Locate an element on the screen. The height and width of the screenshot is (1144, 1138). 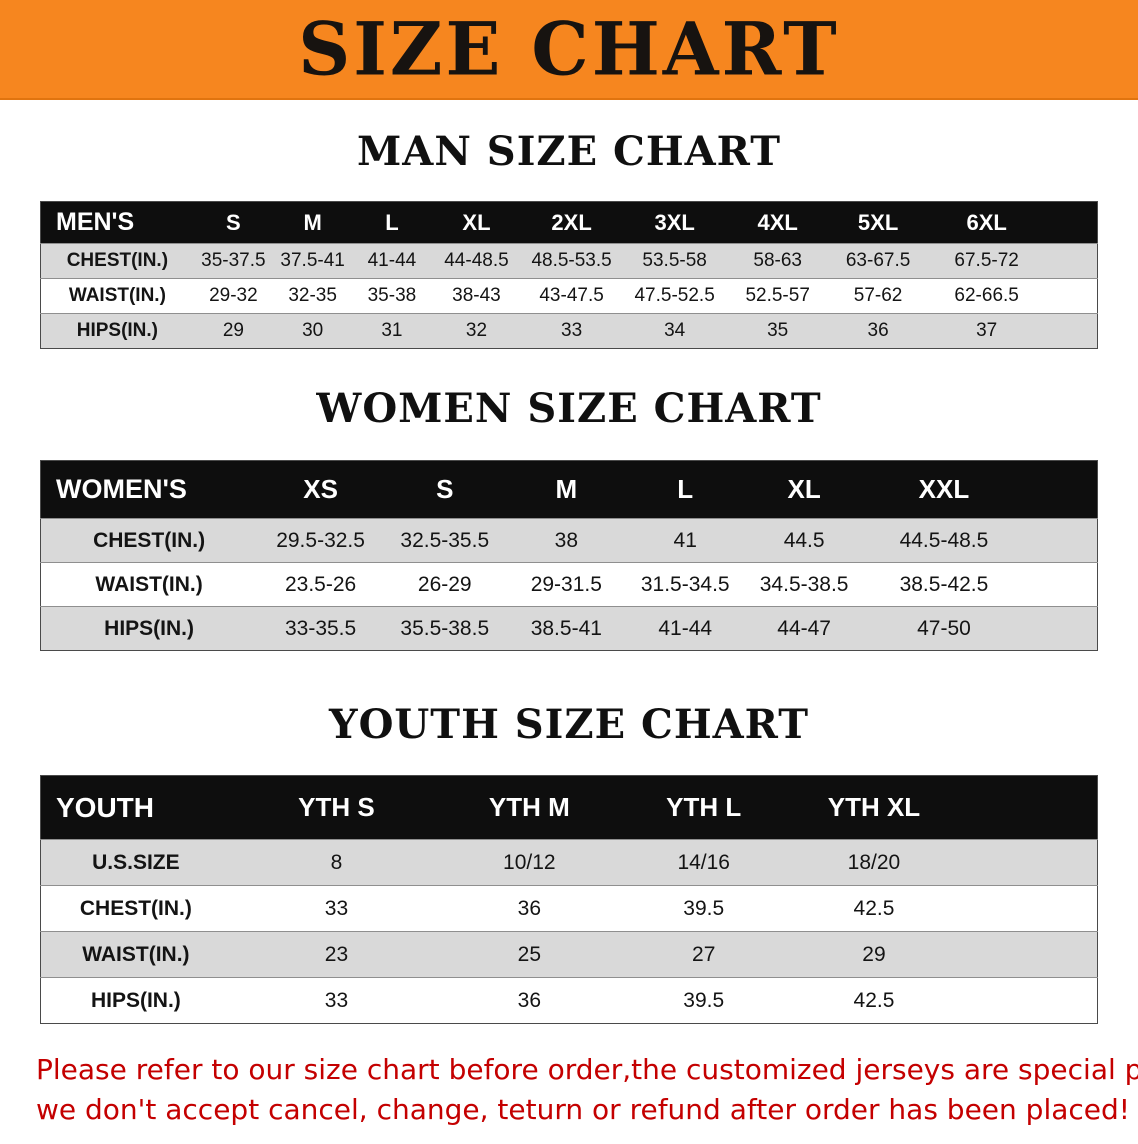
page-title: SIZE CHART is located at coordinates (569, 48).